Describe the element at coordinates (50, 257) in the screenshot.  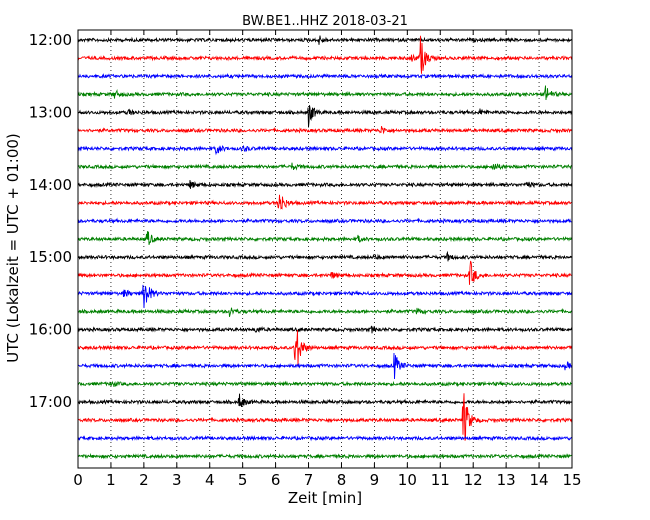
I see `y-tick-label: 15:00` at that location.